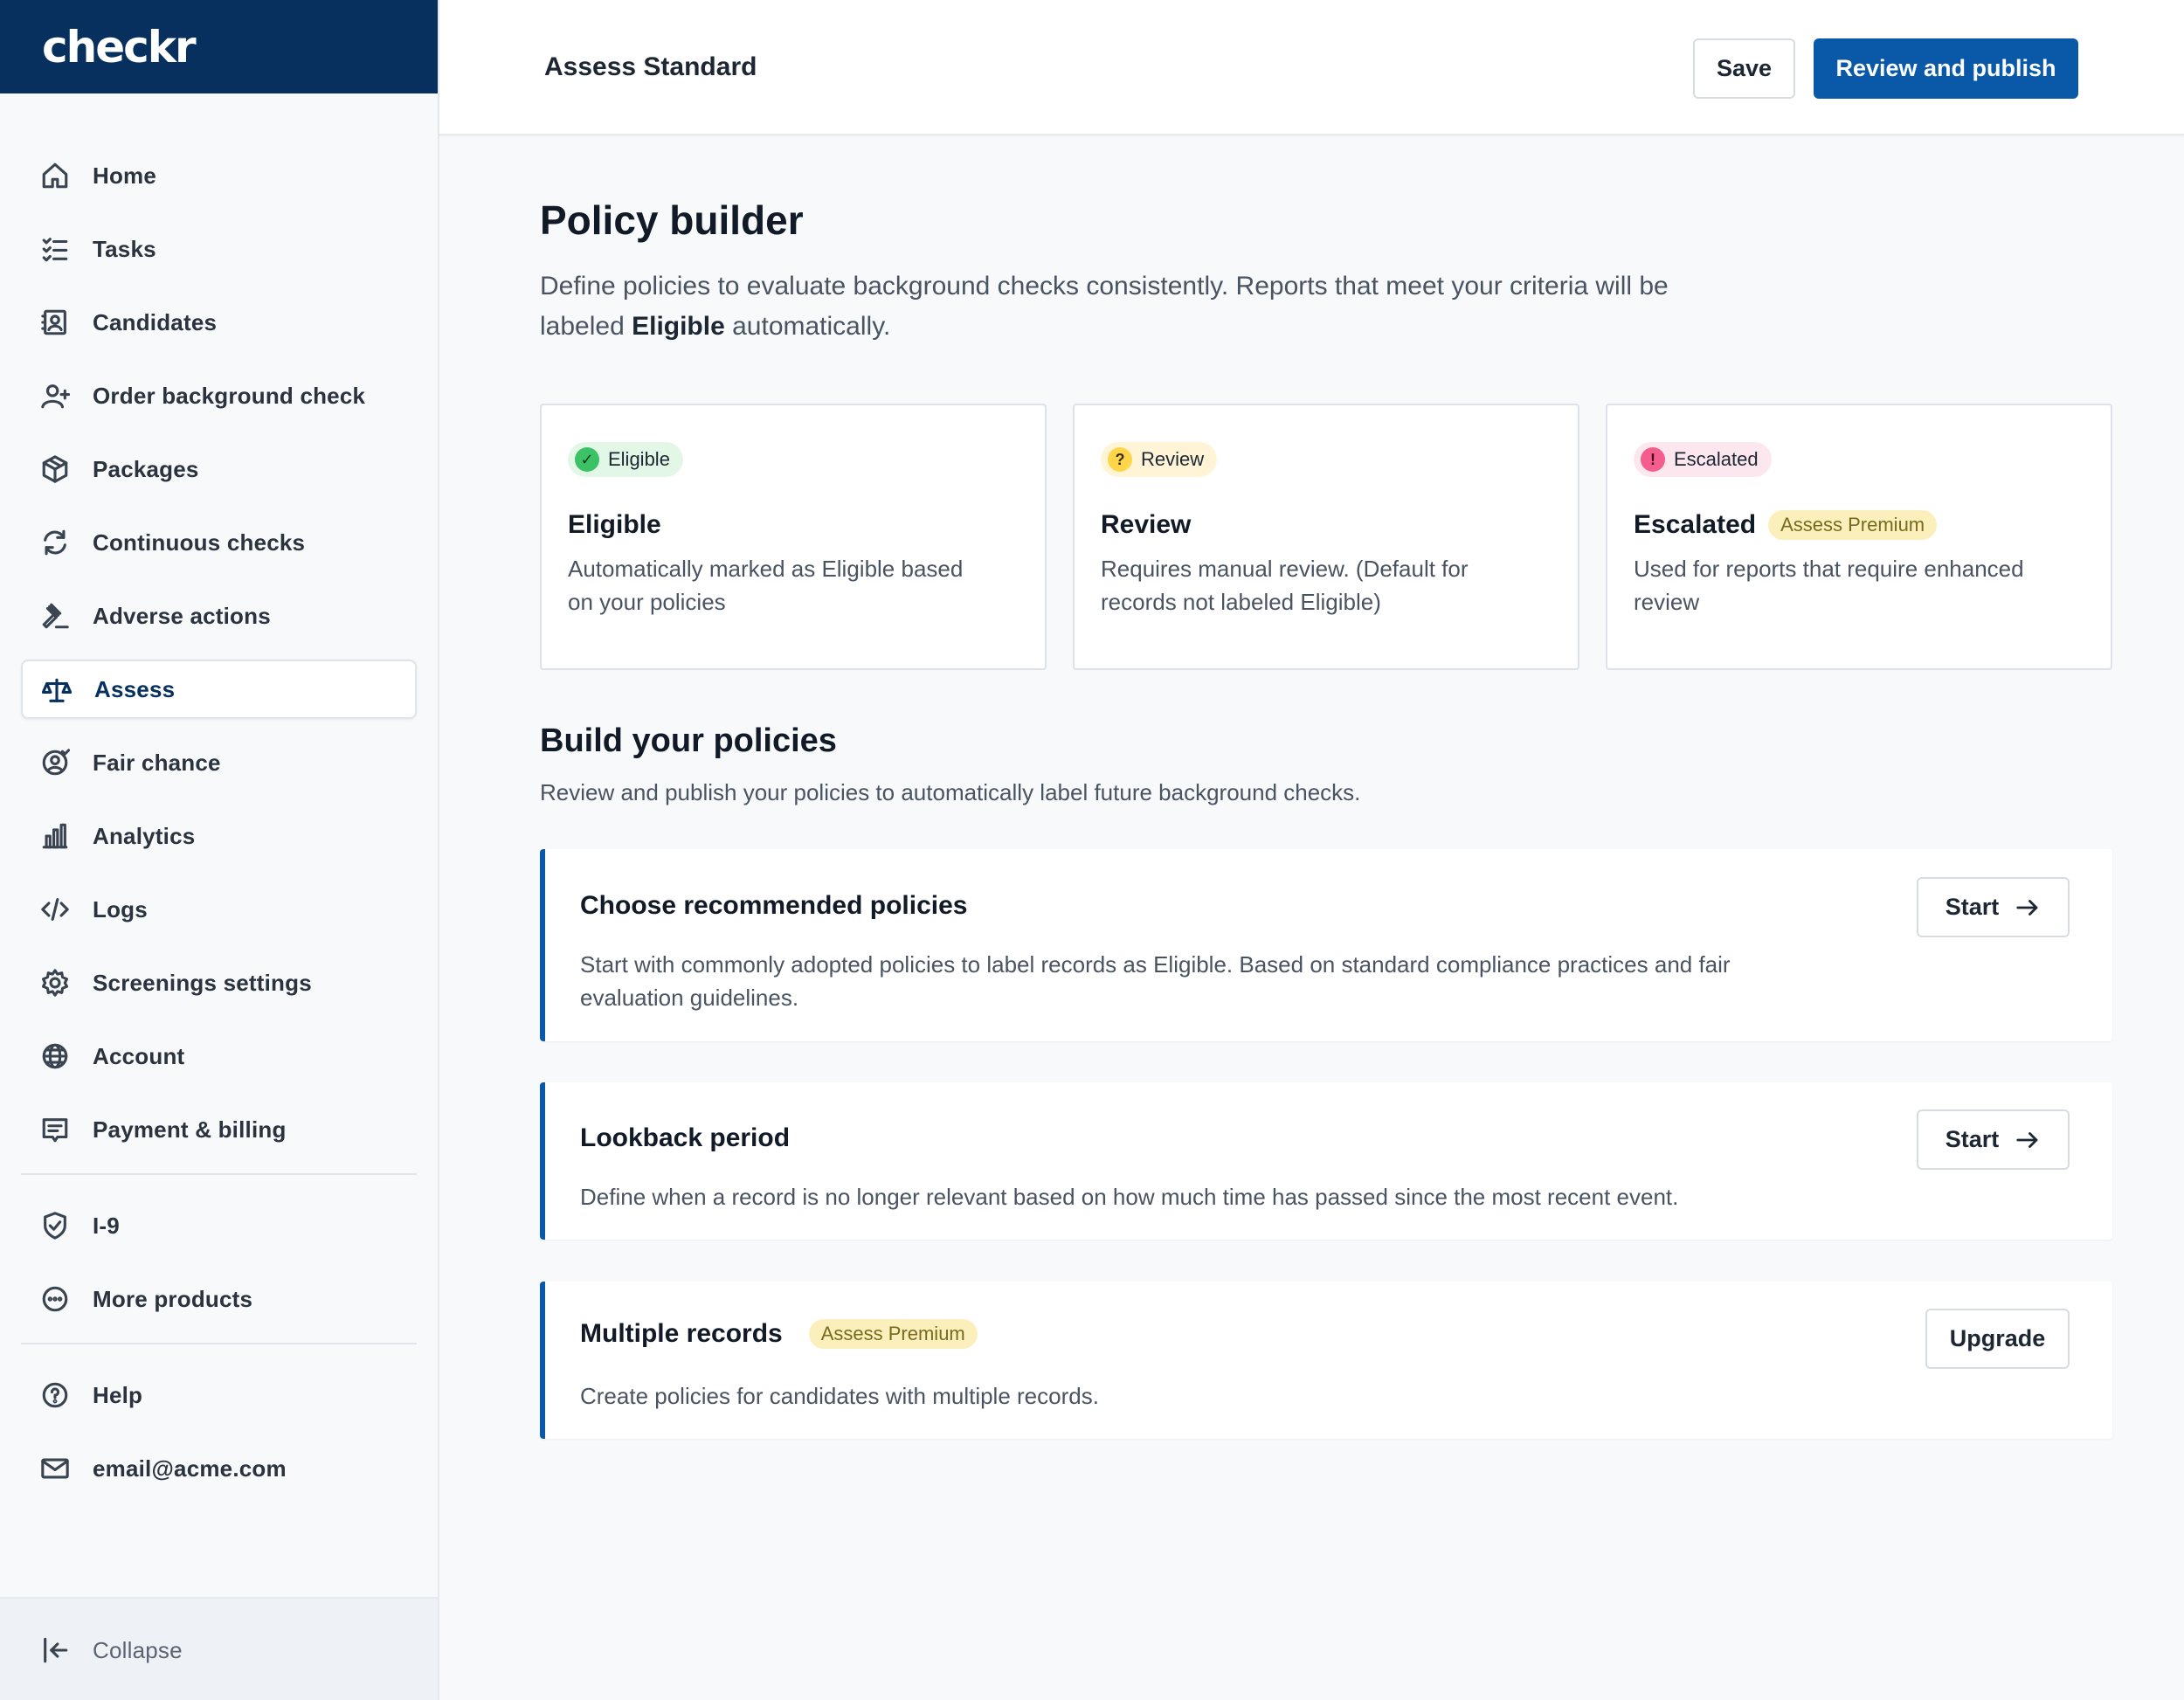  Describe the element at coordinates (199, 542) in the screenshot. I see `sidebar-item-label: Continuous checks` at that location.